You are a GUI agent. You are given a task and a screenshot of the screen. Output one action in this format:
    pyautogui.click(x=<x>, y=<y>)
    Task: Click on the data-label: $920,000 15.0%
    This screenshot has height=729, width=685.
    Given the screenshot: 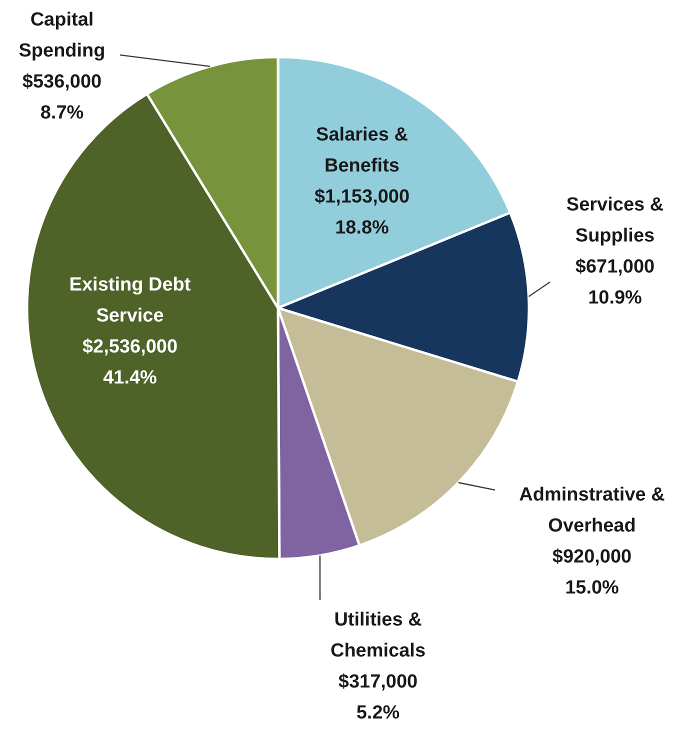 What is the action you would take?
    pyautogui.click(x=592, y=572)
    